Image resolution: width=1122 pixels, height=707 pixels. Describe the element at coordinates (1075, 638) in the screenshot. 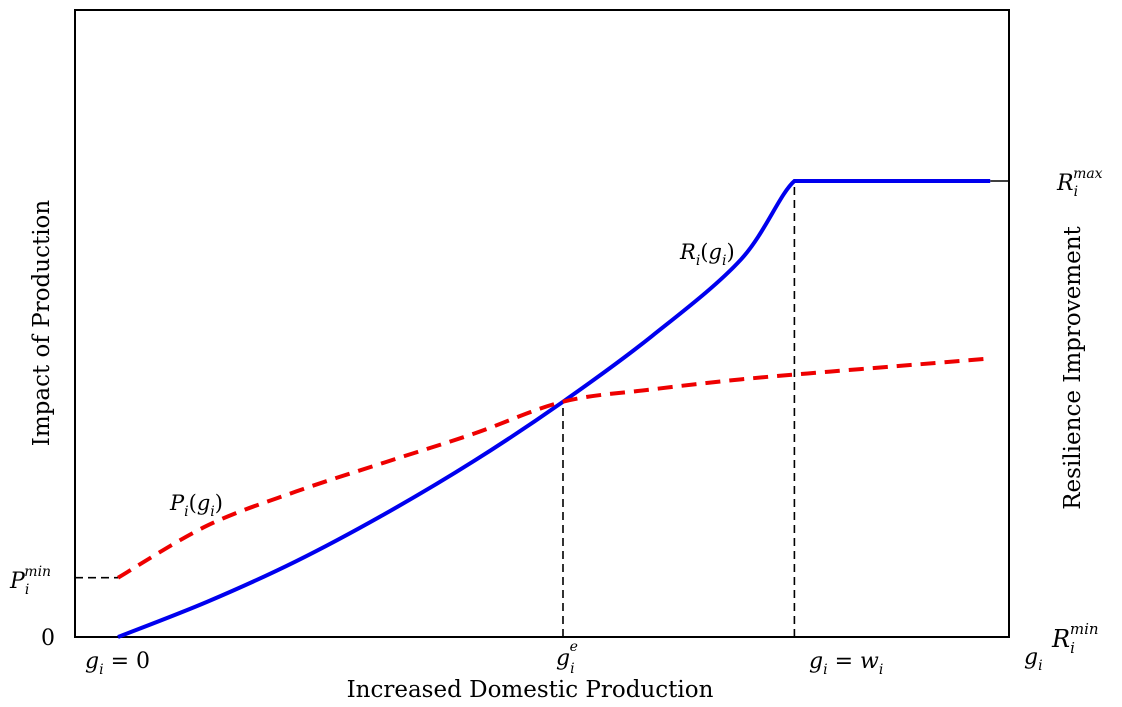

I see `right-tick-rmin: Rimin` at that location.